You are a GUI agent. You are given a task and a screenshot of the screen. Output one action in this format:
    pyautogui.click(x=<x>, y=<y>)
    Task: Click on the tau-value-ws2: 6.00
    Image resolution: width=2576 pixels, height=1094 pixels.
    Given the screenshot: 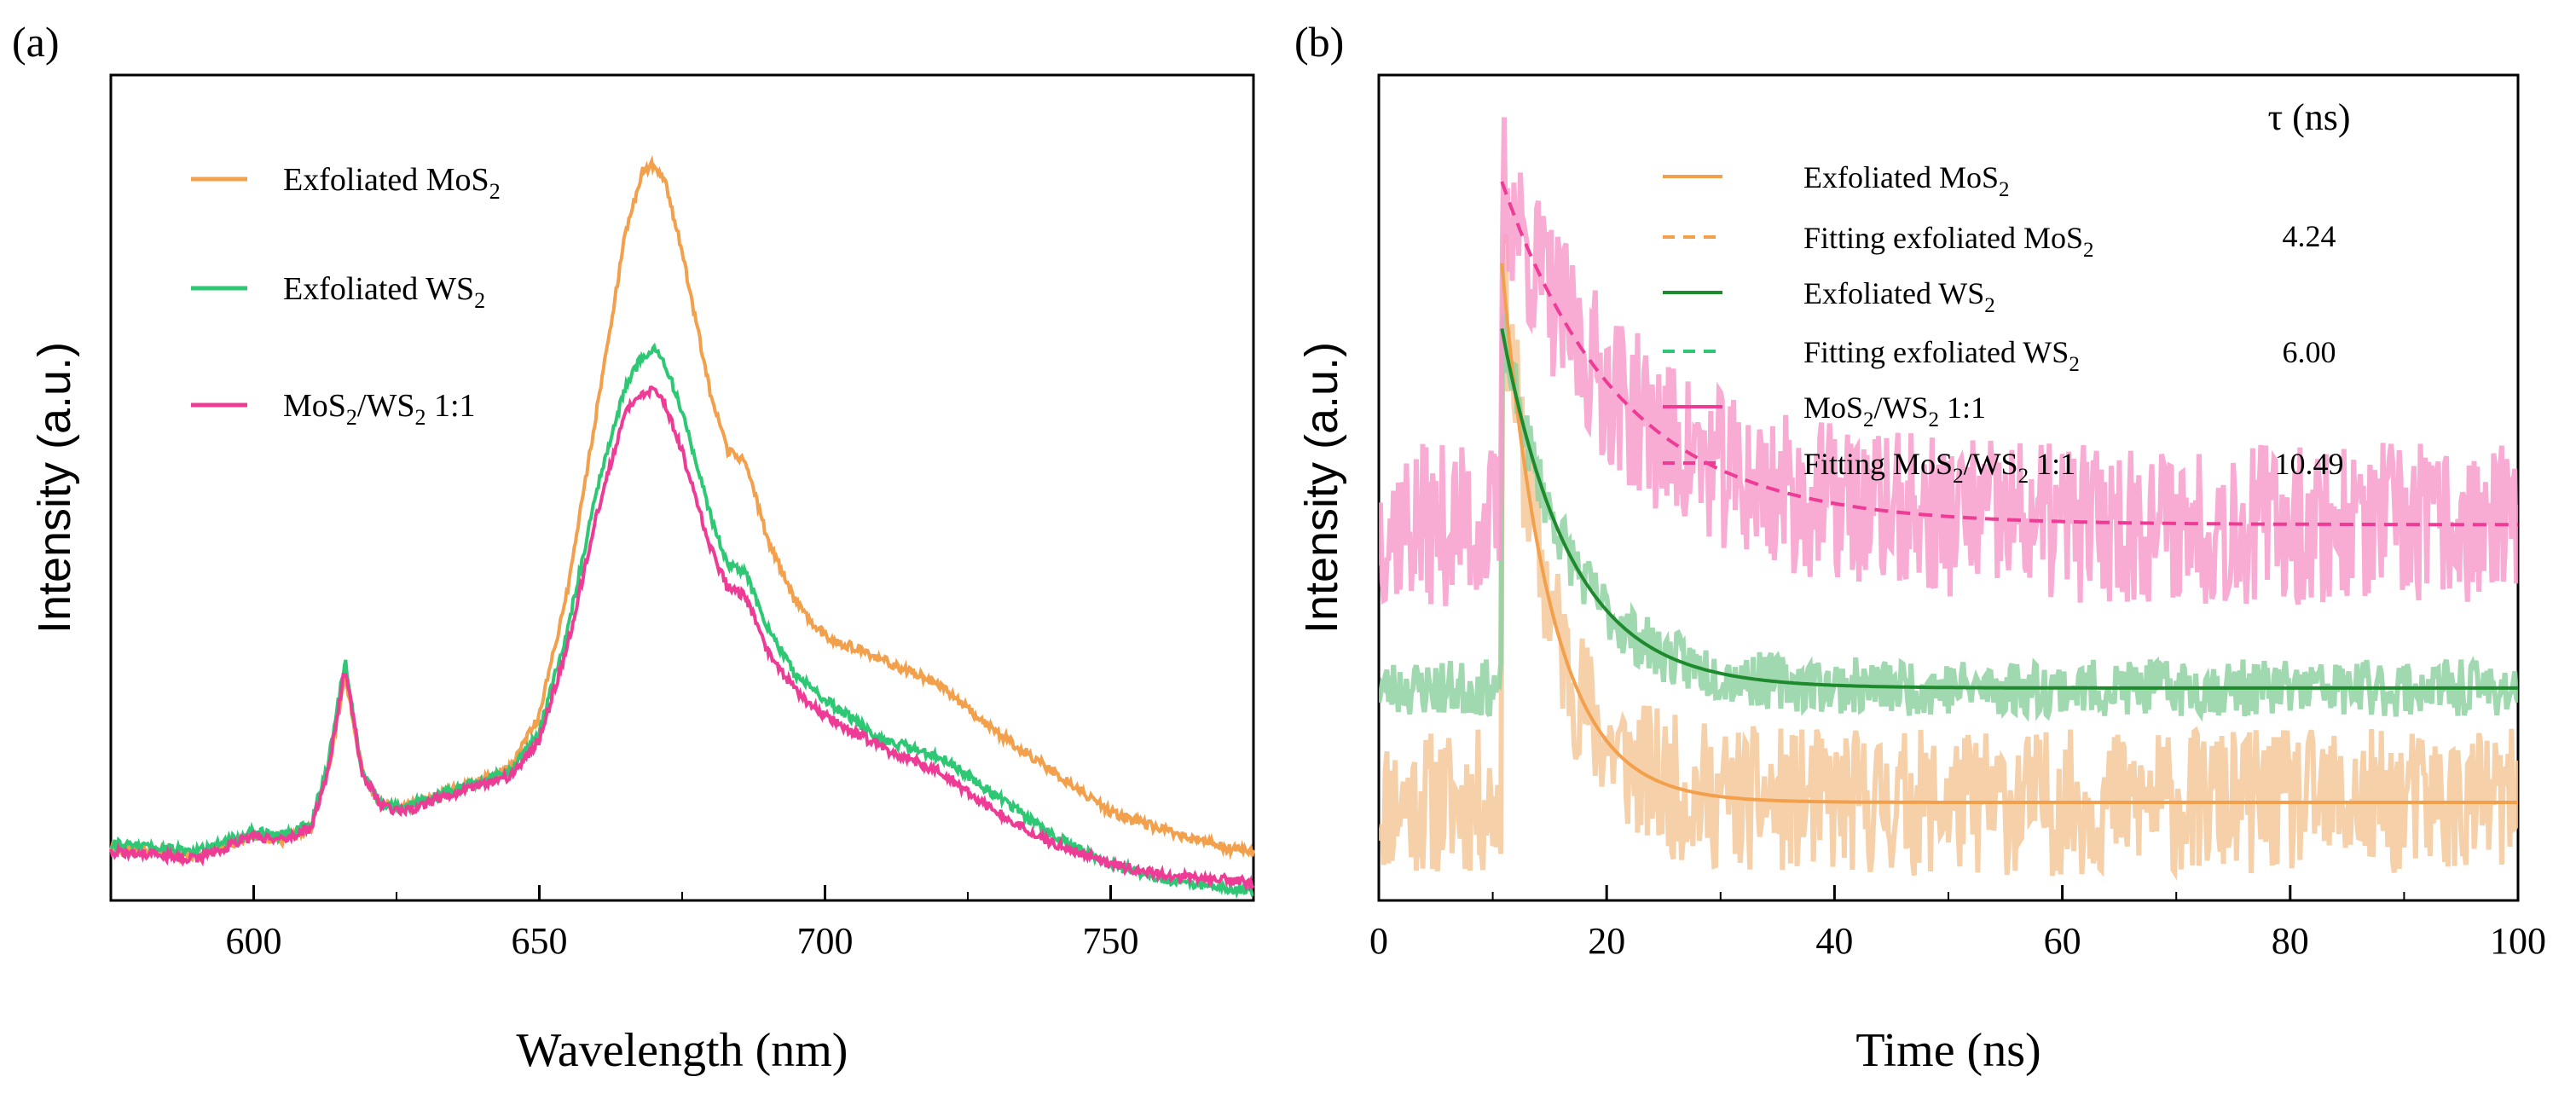 What is the action you would take?
    pyautogui.click(x=2309, y=352)
    